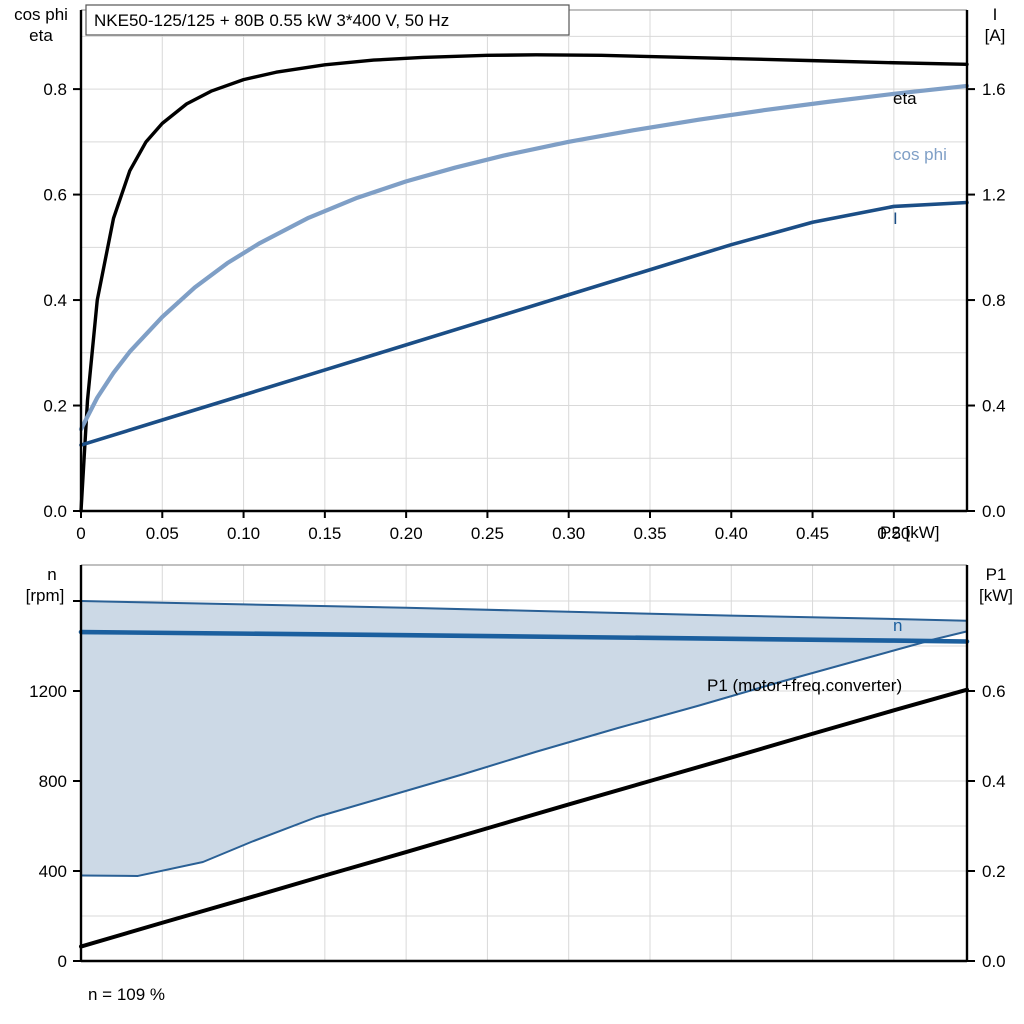  I want to click on bottom-y-left-tick-label: 1200, so click(48, 691).